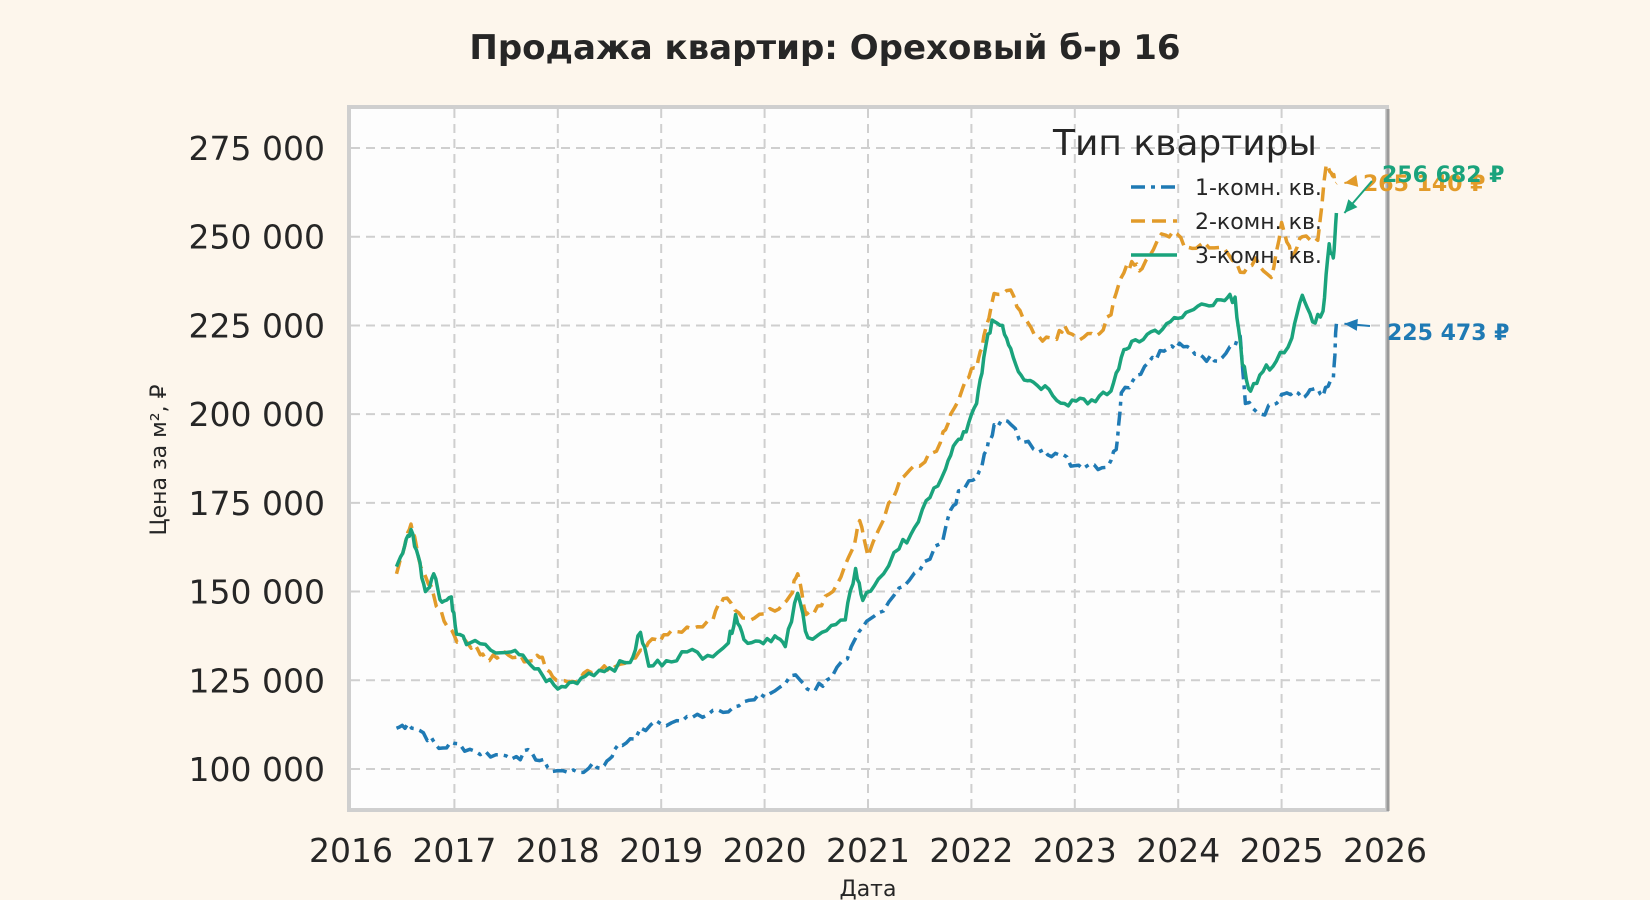  What do you see at coordinates (1258, 256) in the screenshot?
I see `legend-label: 3-комн. кв.` at bounding box center [1258, 256].